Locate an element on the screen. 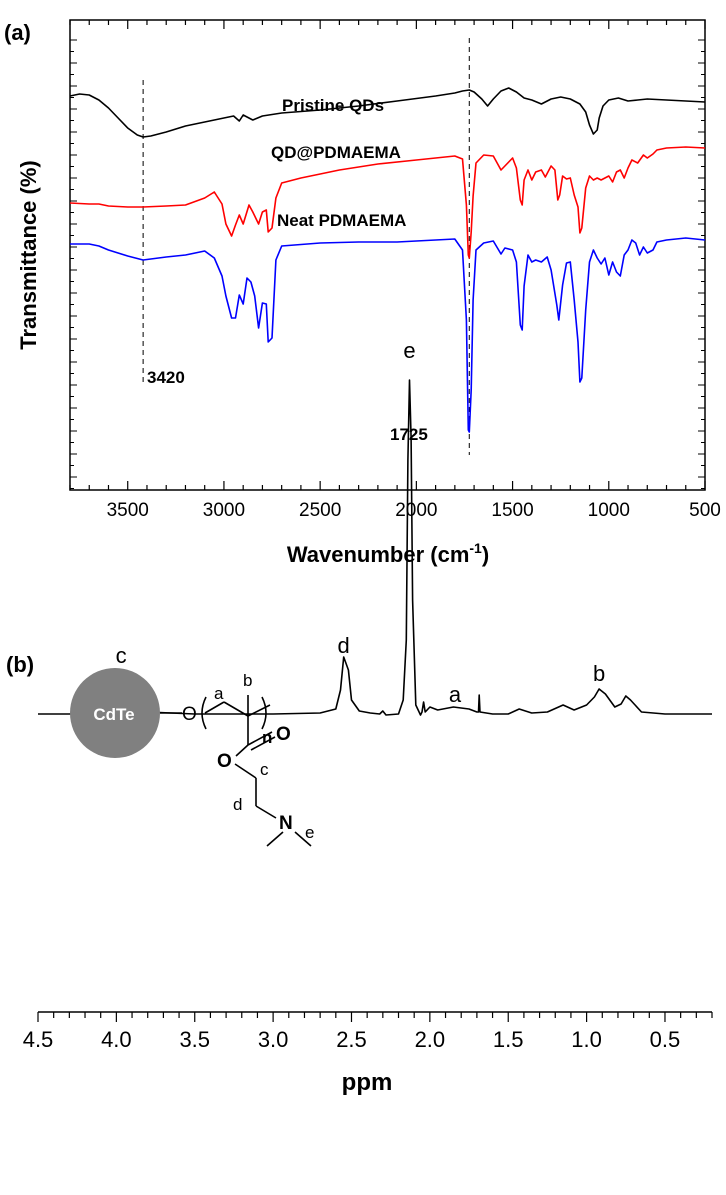 The height and width of the screenshot is (1195, 726). nmr-x-tick-label: 1.0 is located at coordinates (586, 1039).